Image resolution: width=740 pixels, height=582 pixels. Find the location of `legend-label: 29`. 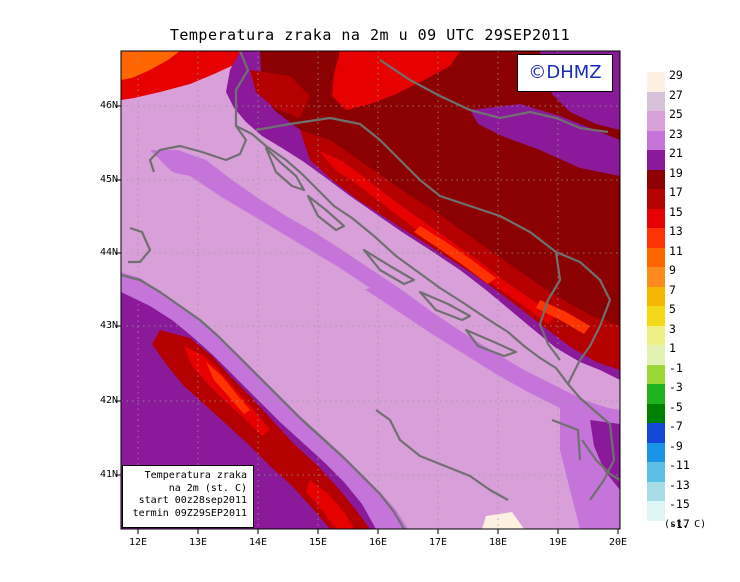

legend-label: 29 is located at coordinates (676, 75).